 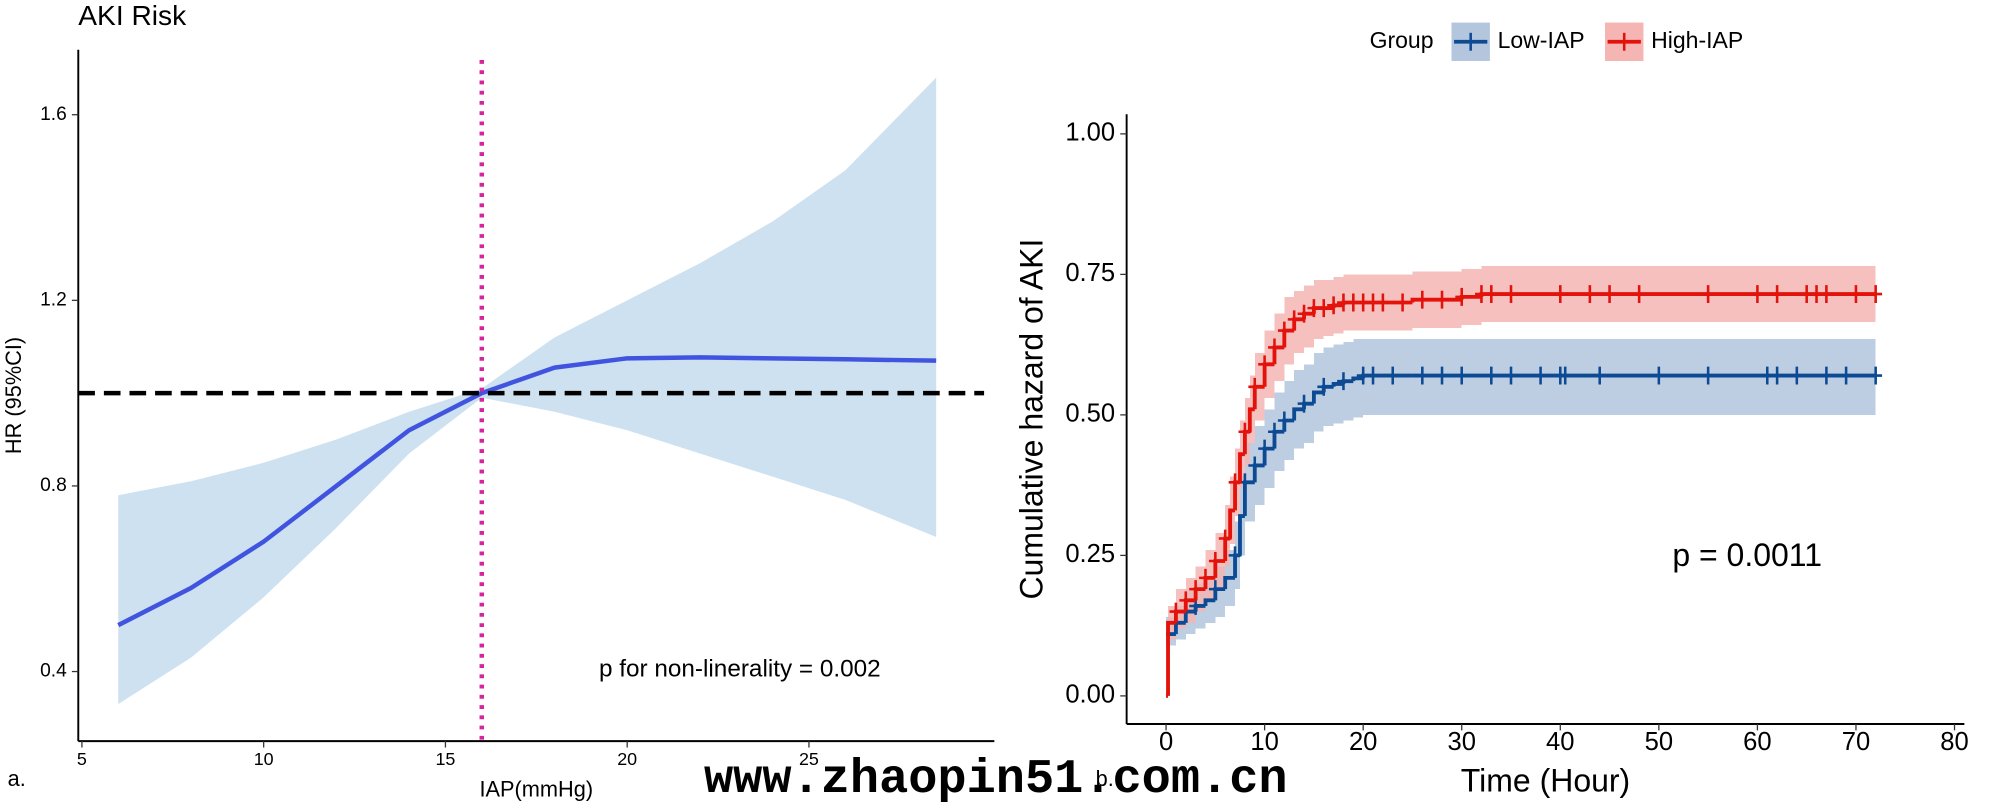 What do you see at coordinates (53, 485) in the screenshot?
I see `y-tick-label: 0.8` at bounding box center [53, 485].